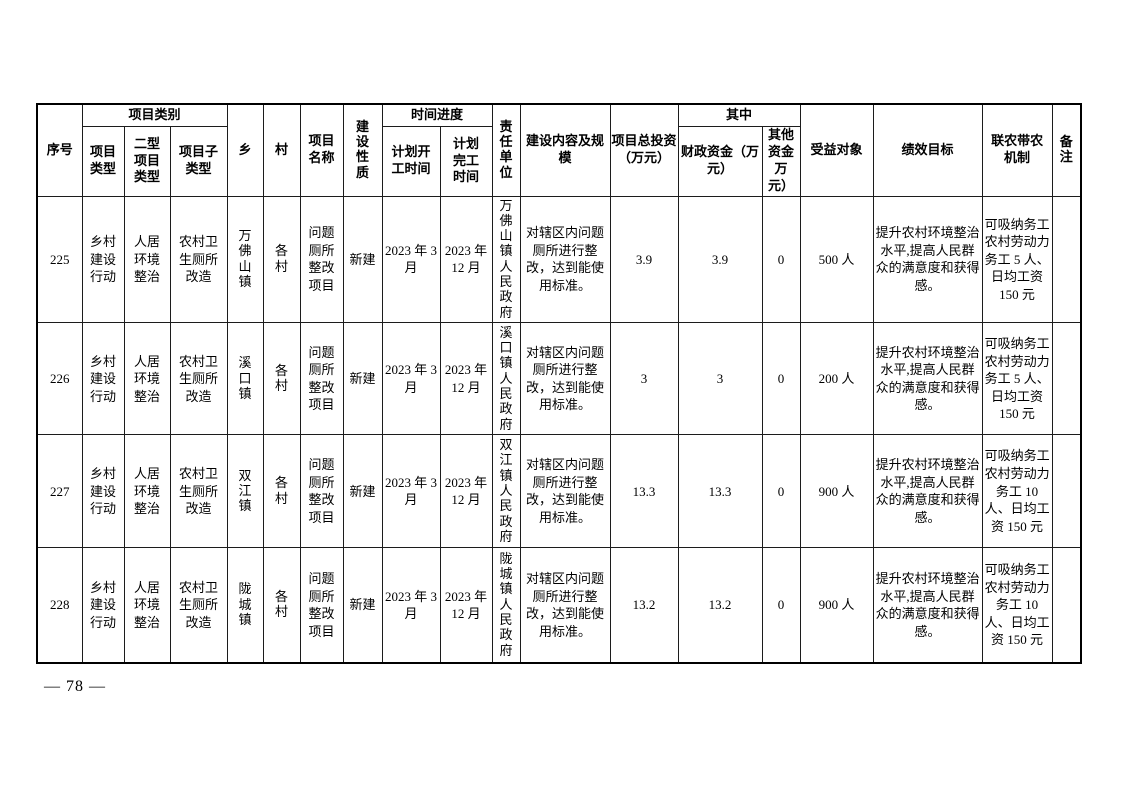 This screenshot has width=1122, height=793. What do you see at coordinates (720, 161) in the screenshot?
I see `col-header-fiscal-funds: 财政资金（万元）` at bounding box center [720, 161].